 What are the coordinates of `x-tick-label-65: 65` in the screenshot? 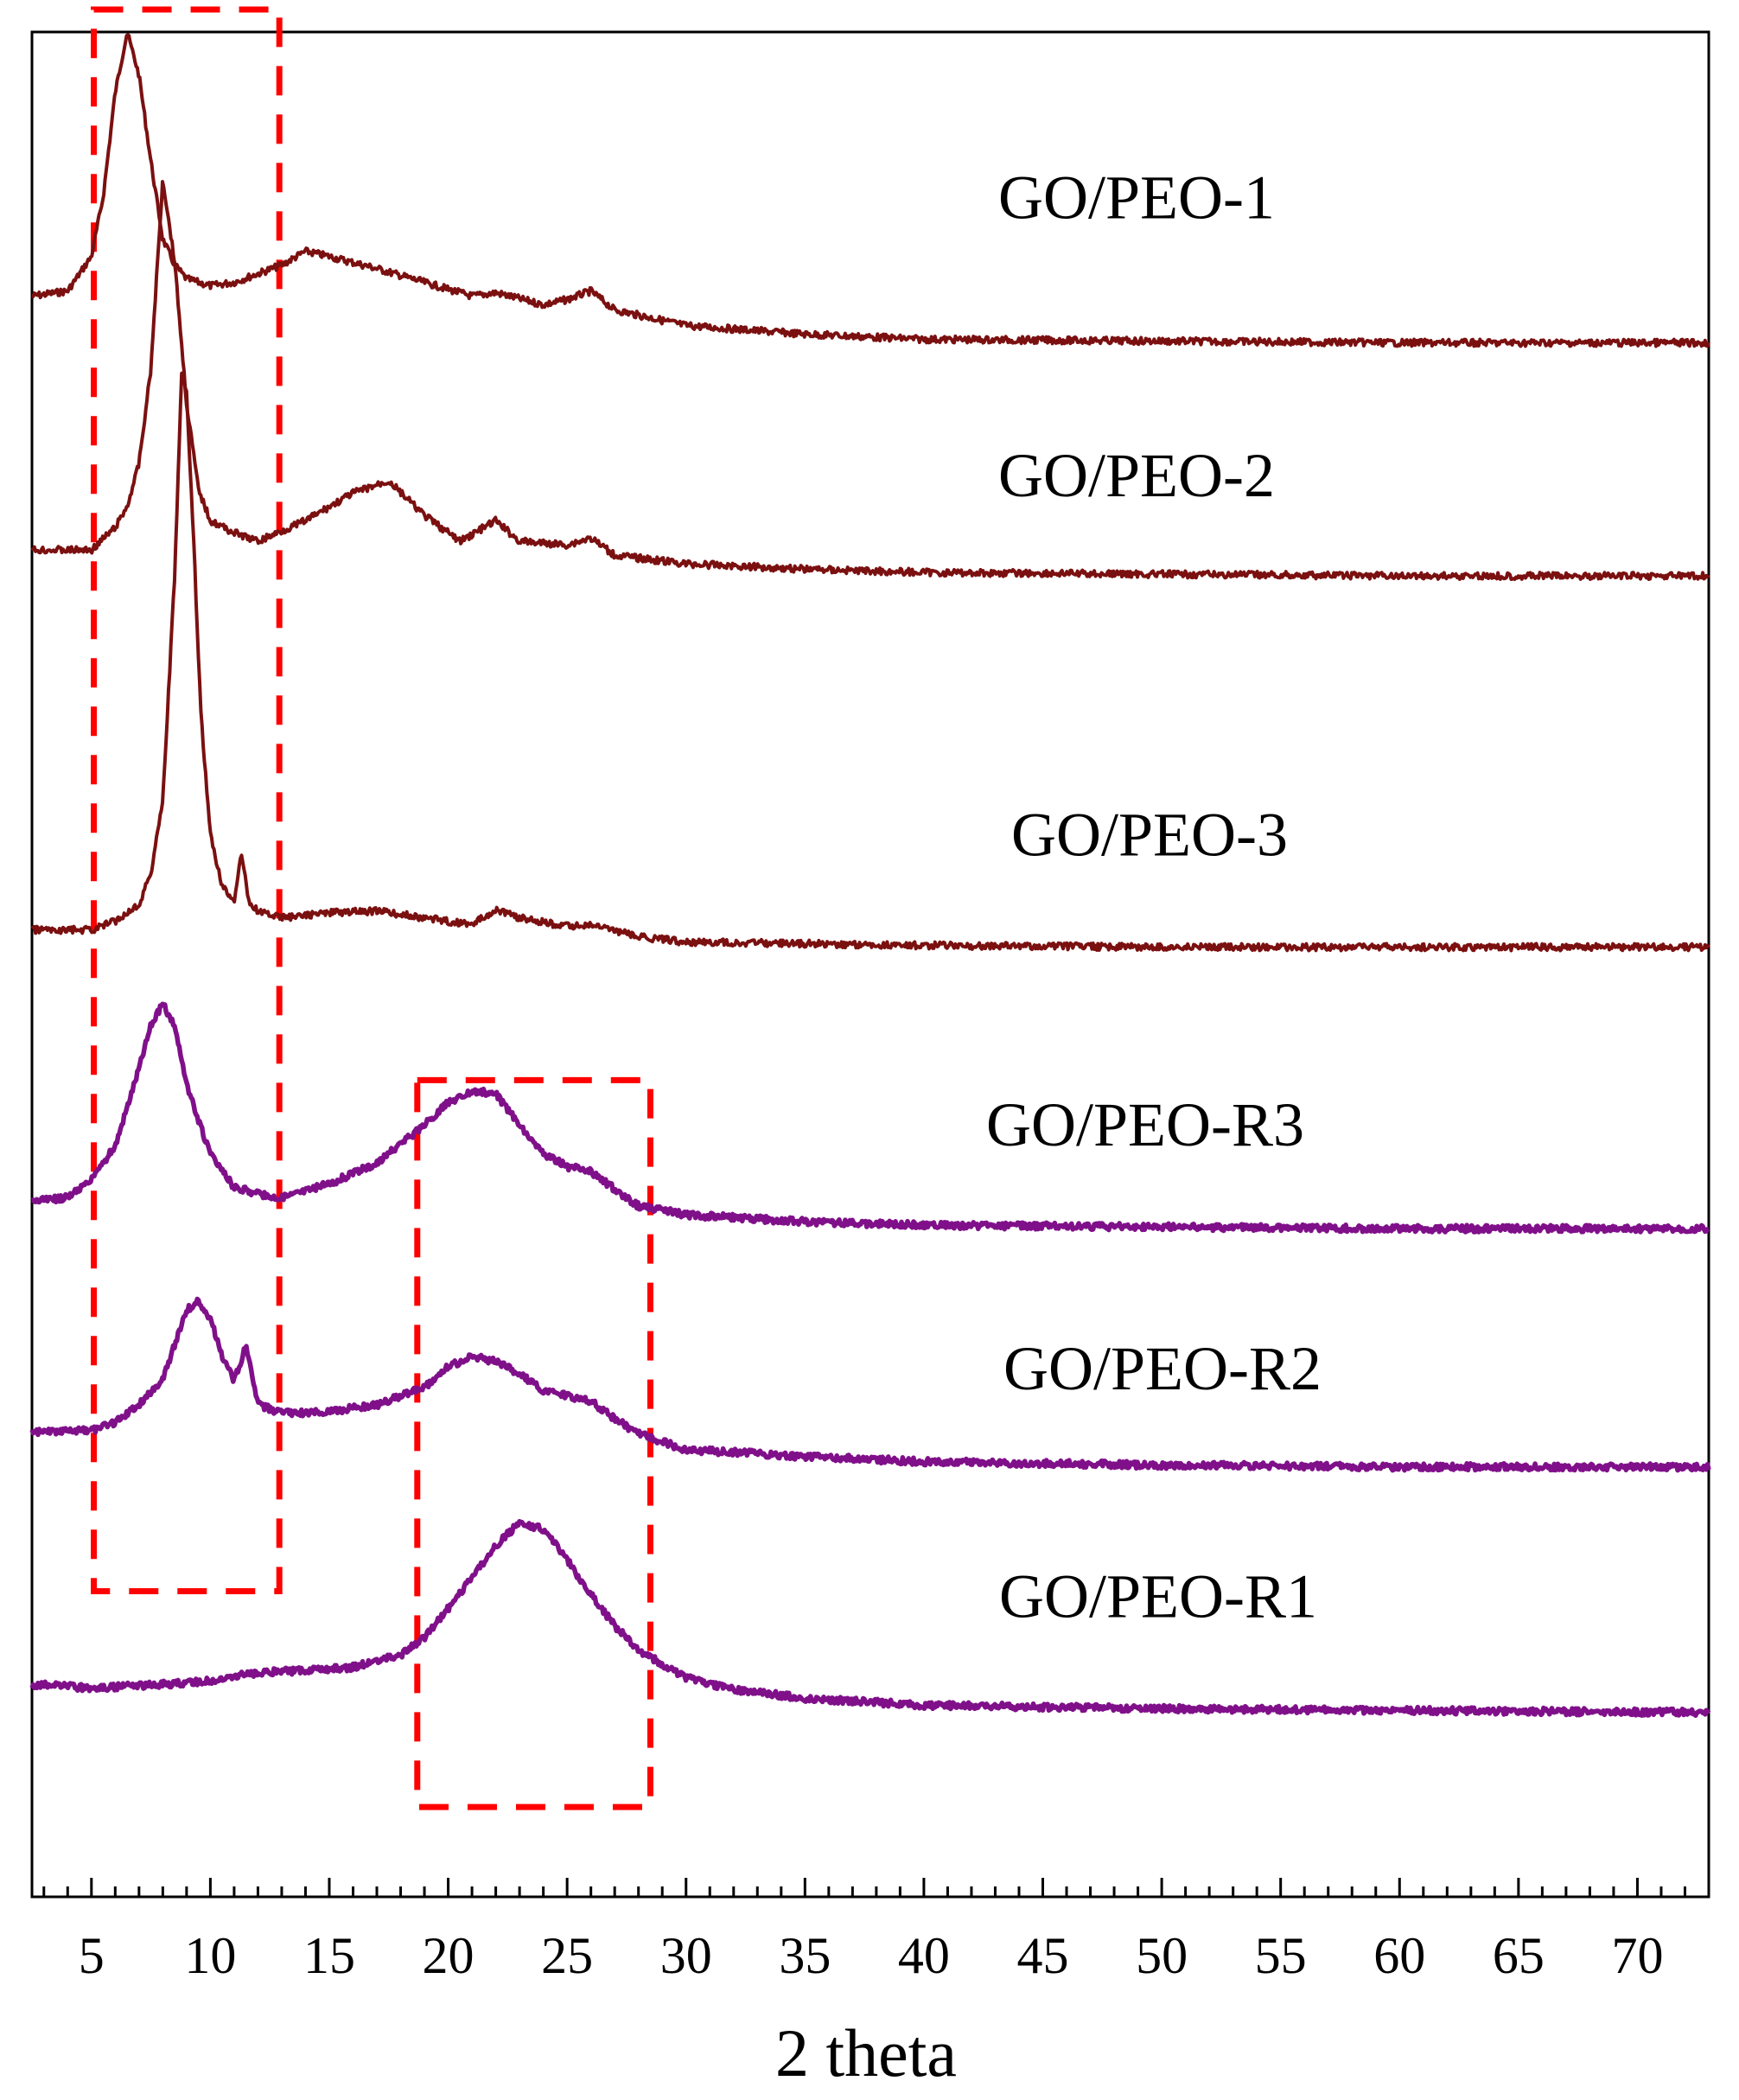 It's located at (1519, 1955).